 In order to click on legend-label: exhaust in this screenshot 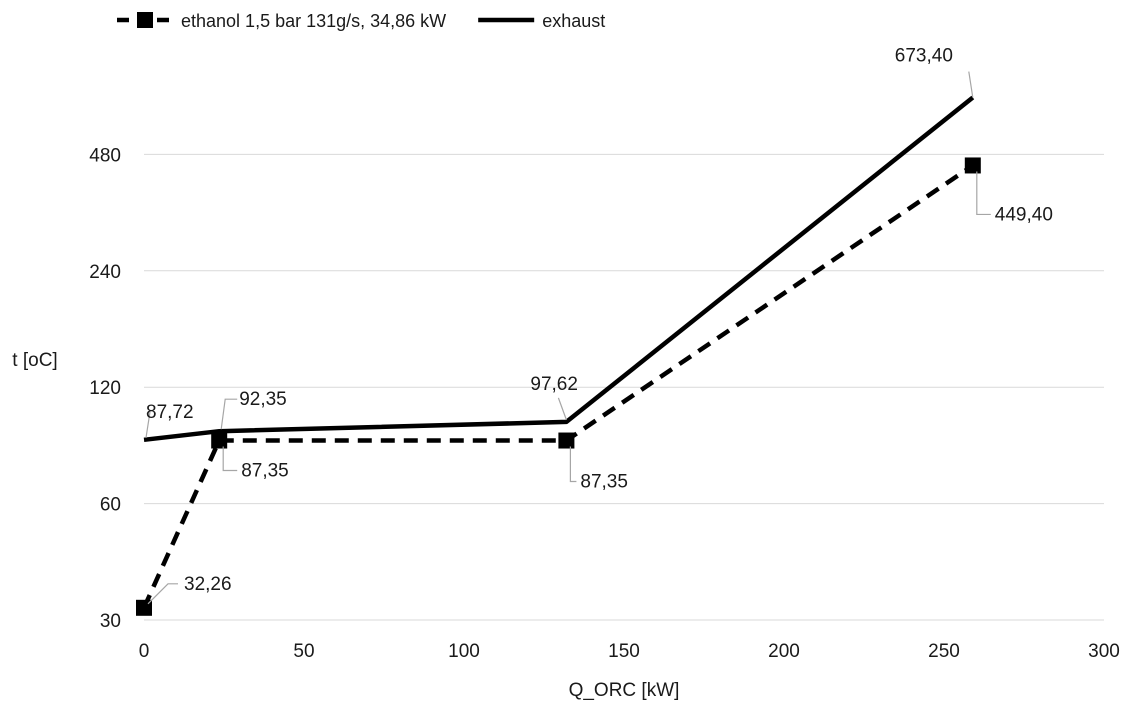, I will do `click(573, 21)`.